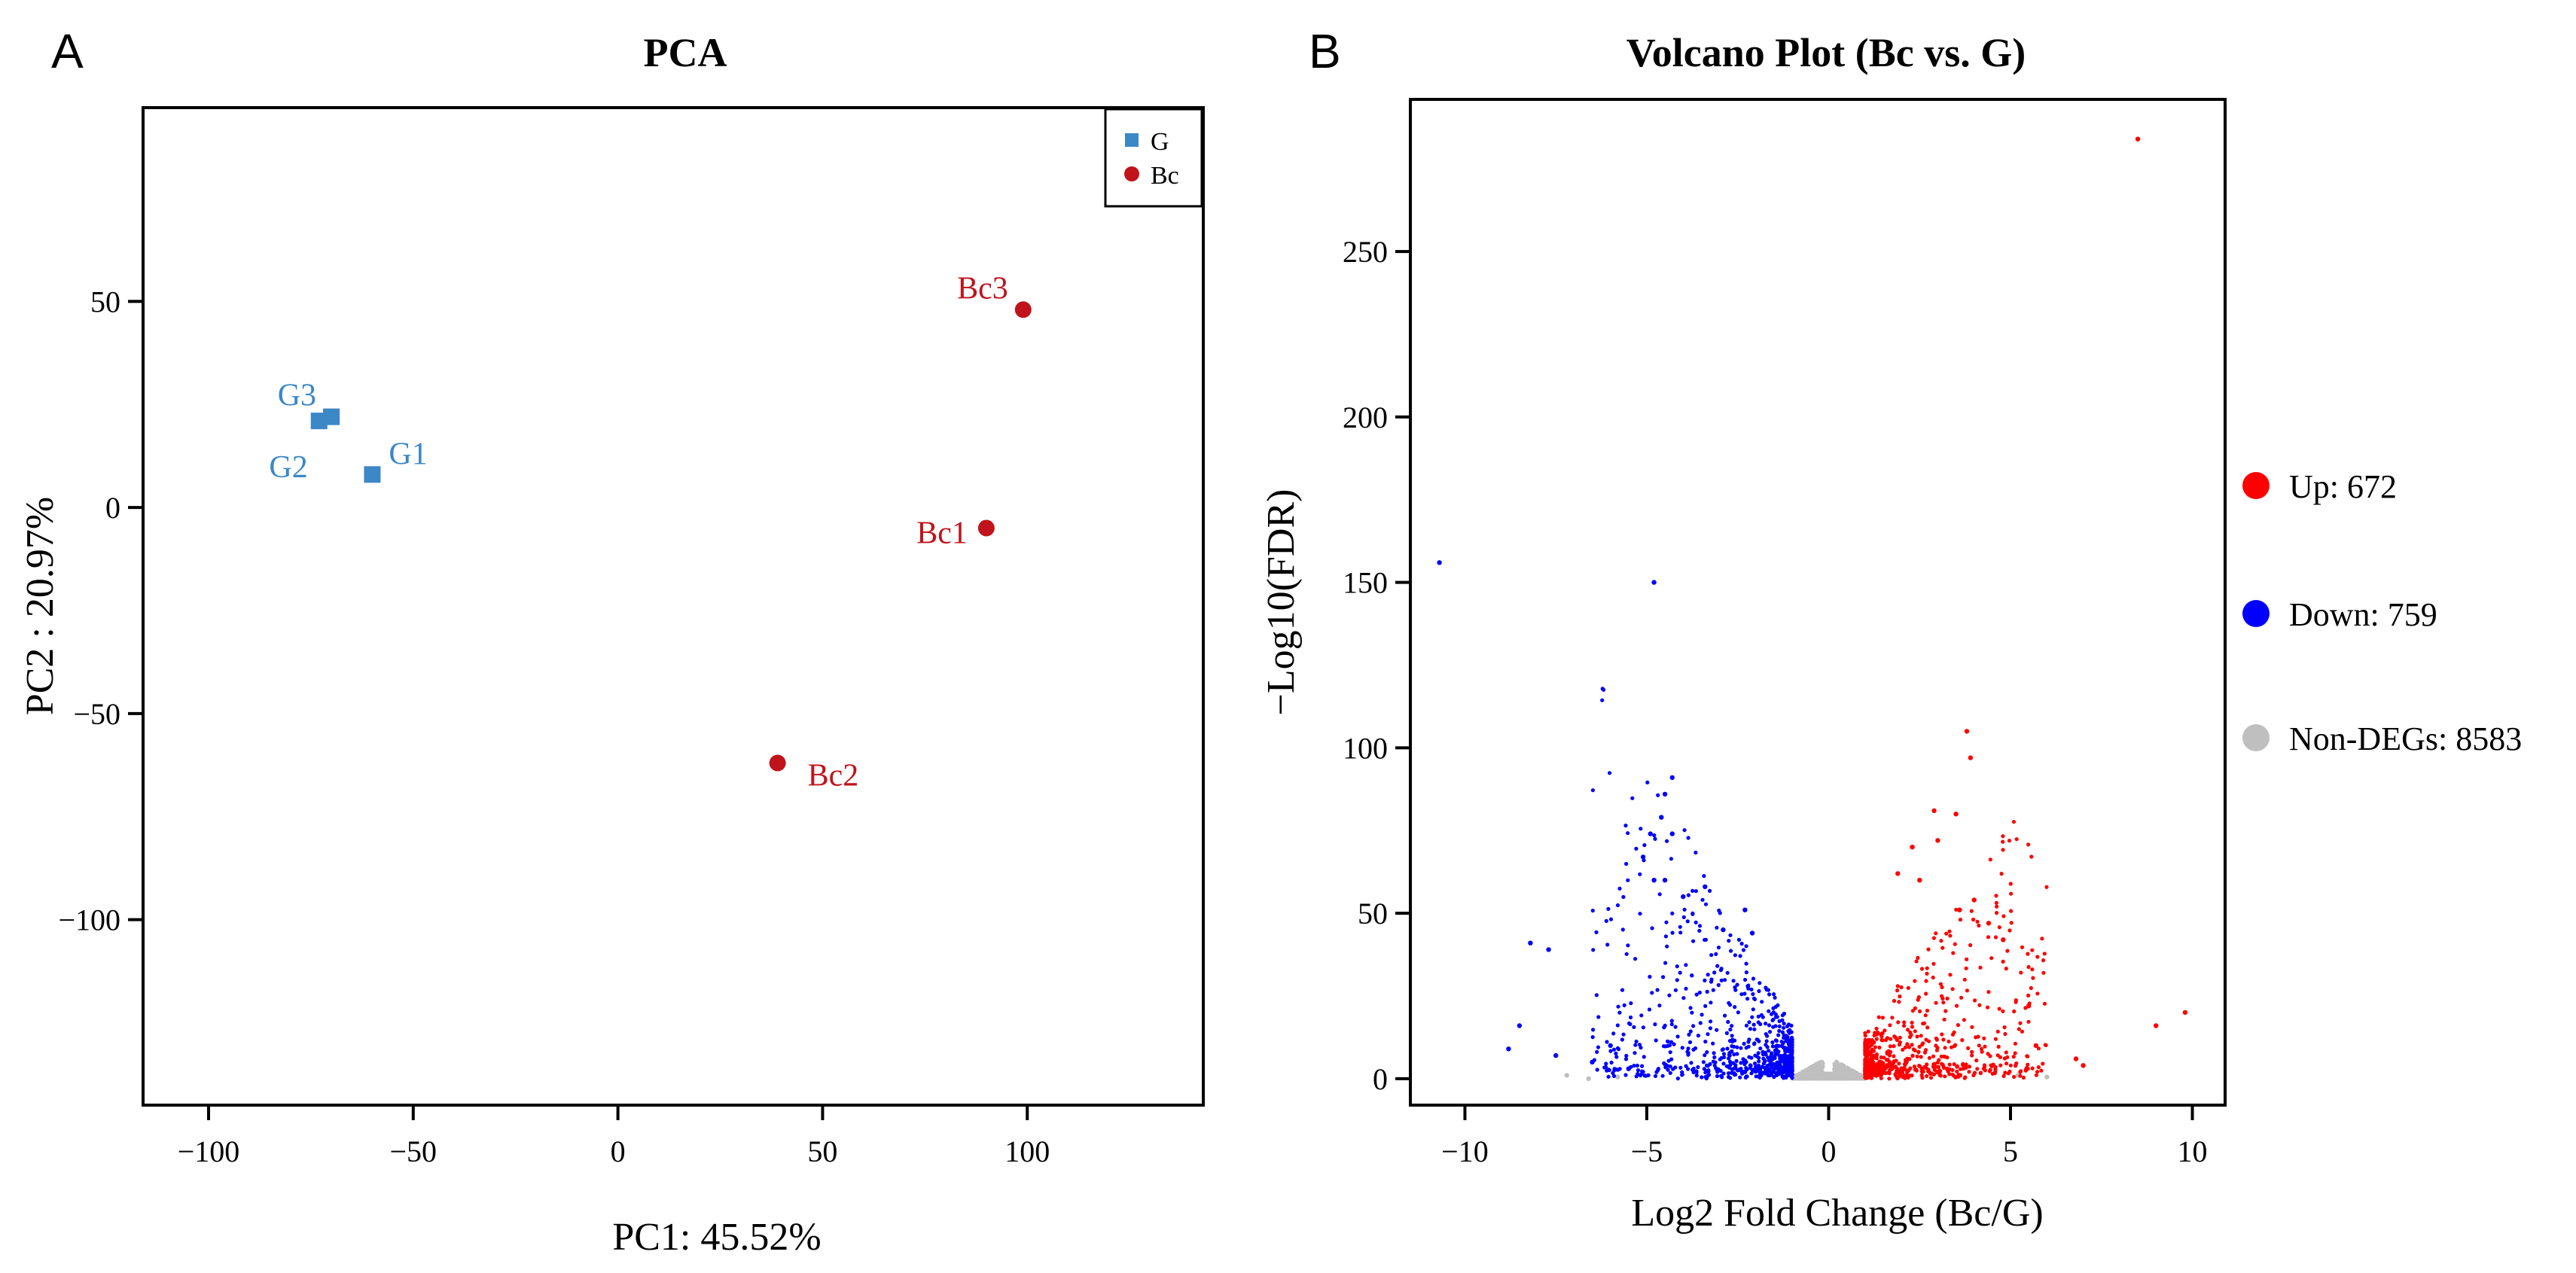 This screenshot has width=2576, height=1273. I want to click on legend-g-marker, so click(1132, 140).